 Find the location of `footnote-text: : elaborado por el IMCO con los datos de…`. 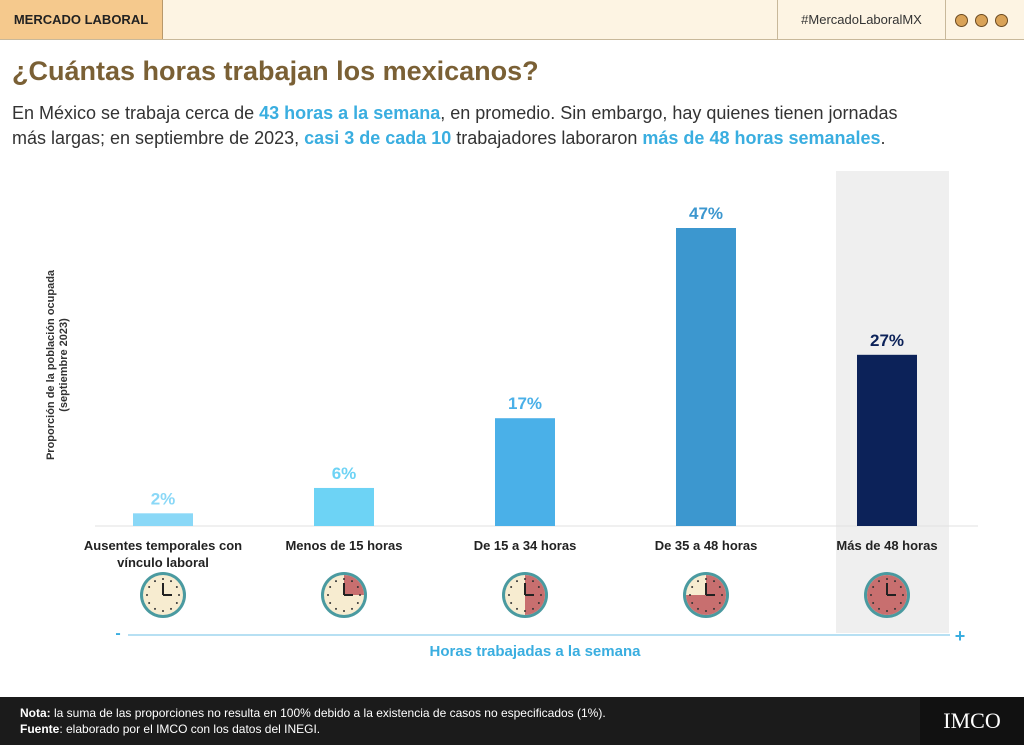

footnote-text: : elaborado por el IMCO con los datos de… is located at coordinates (190, 729).